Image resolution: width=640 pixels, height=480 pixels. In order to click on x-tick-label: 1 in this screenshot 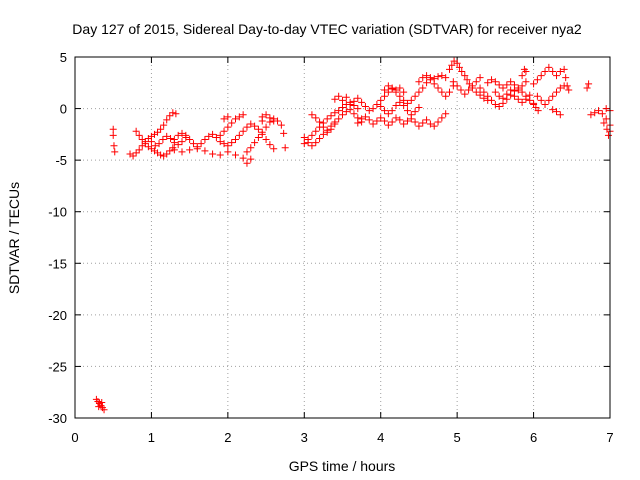, I will do `click(151, 437)`.